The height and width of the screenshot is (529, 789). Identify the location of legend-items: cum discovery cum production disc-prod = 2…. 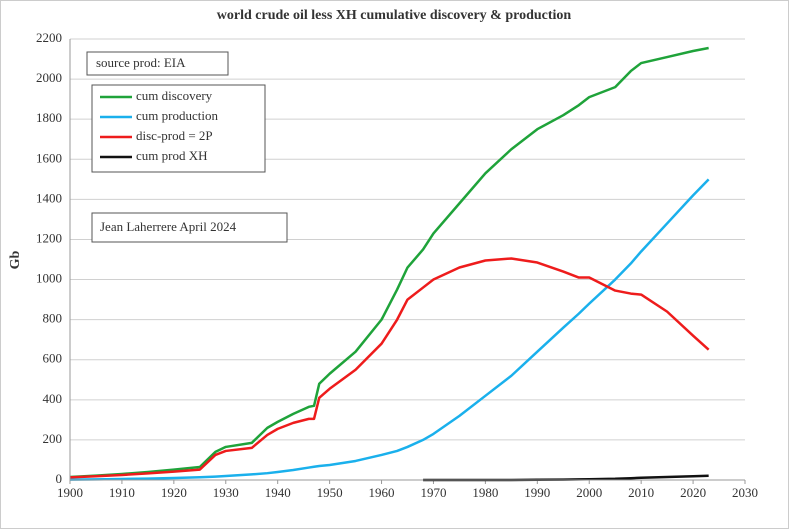
(159, 125).